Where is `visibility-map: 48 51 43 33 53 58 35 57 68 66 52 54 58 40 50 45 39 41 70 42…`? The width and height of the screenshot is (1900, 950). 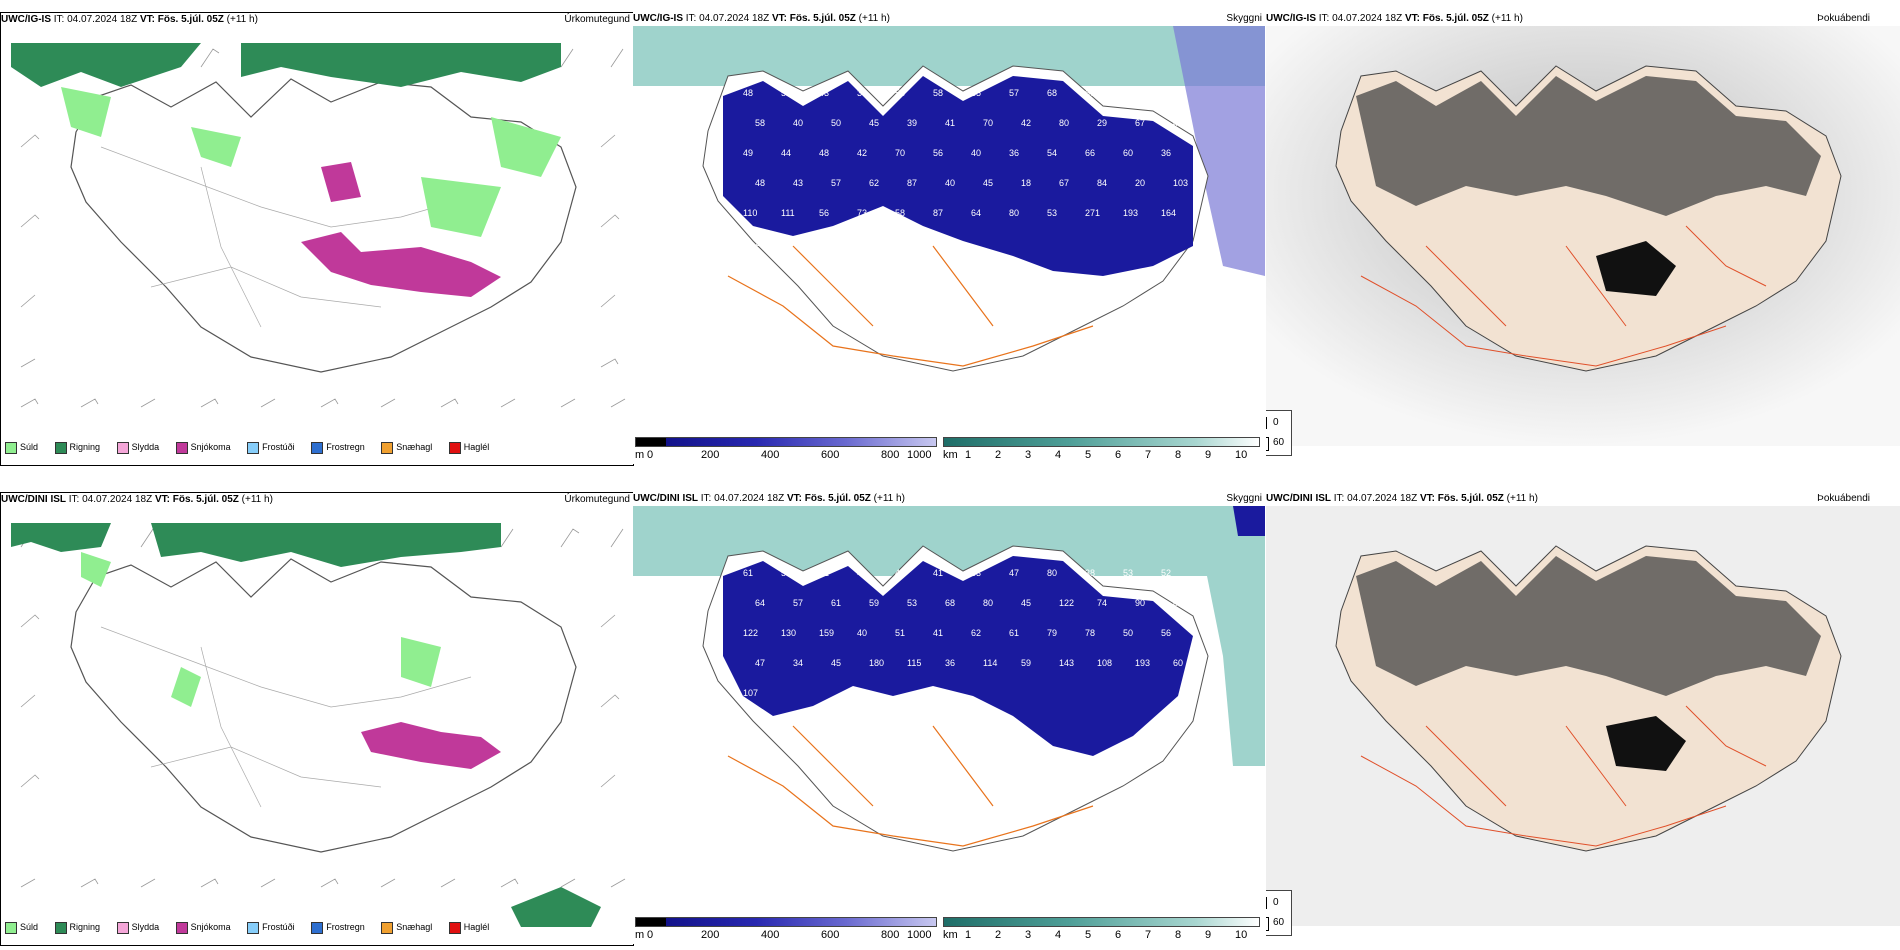
visibility-map: 48 51 43 33 53 58 35 57 68 66 52 54 58 40 50 45 39 41 70 42… is located at coordinates (949, 199).